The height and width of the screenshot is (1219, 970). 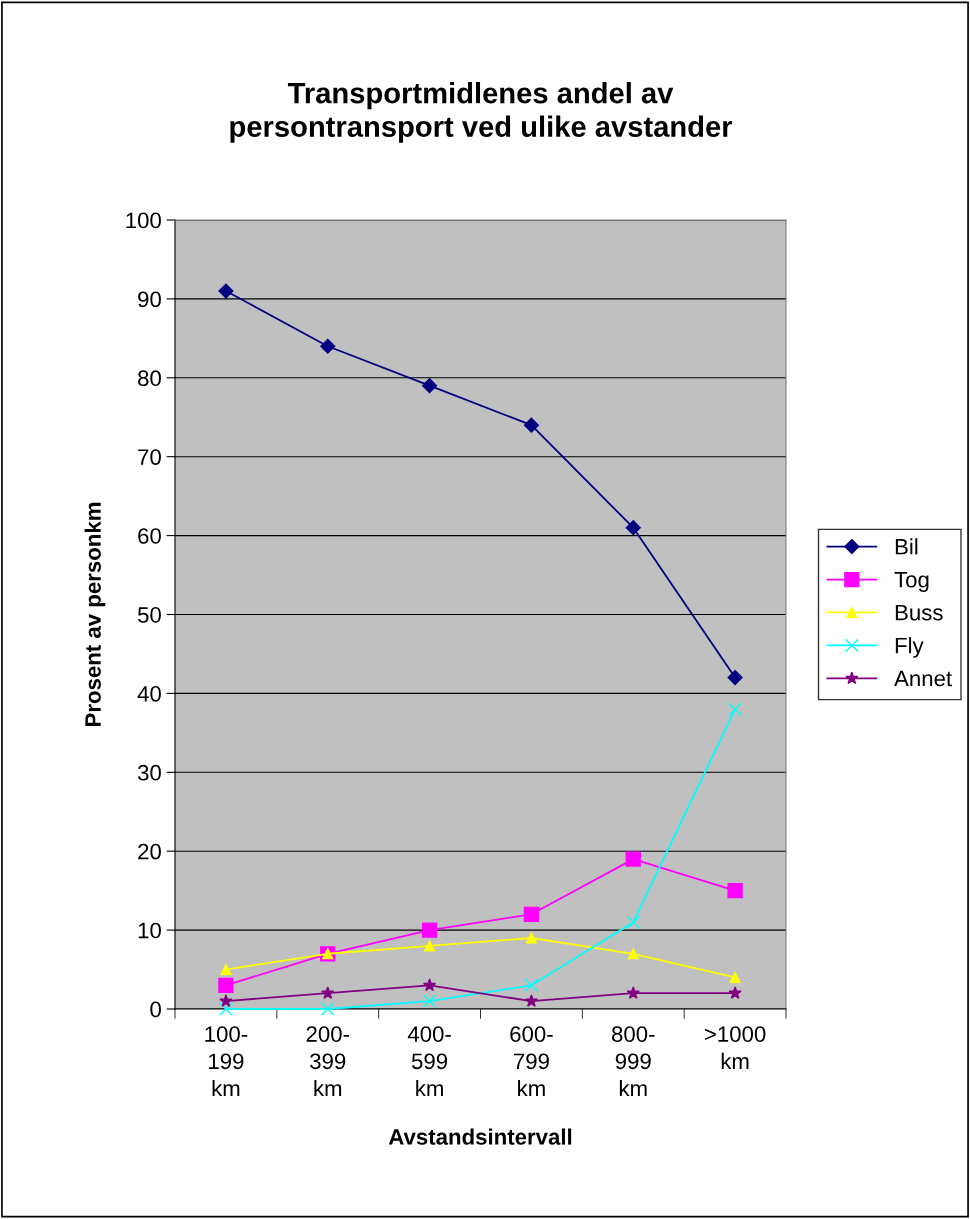 What do you see at coordinates (480, 1136) in the screenshot?
I see `x-axis-title: Avstandsintervall` at bounding box center [480, 1136].